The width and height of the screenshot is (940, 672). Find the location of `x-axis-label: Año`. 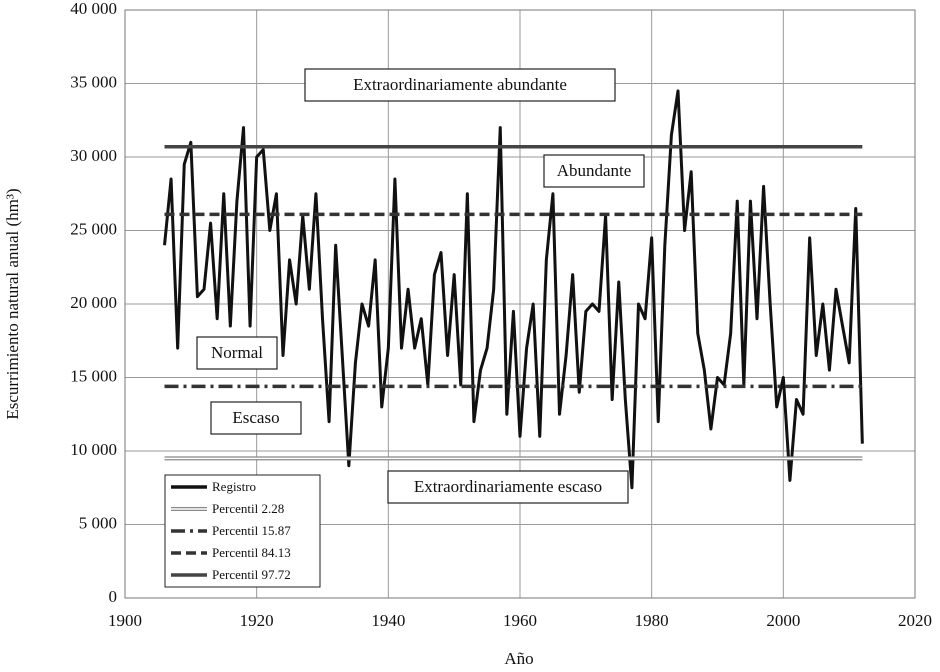

x-axis-label: Año is located at coordinates (518, 658).